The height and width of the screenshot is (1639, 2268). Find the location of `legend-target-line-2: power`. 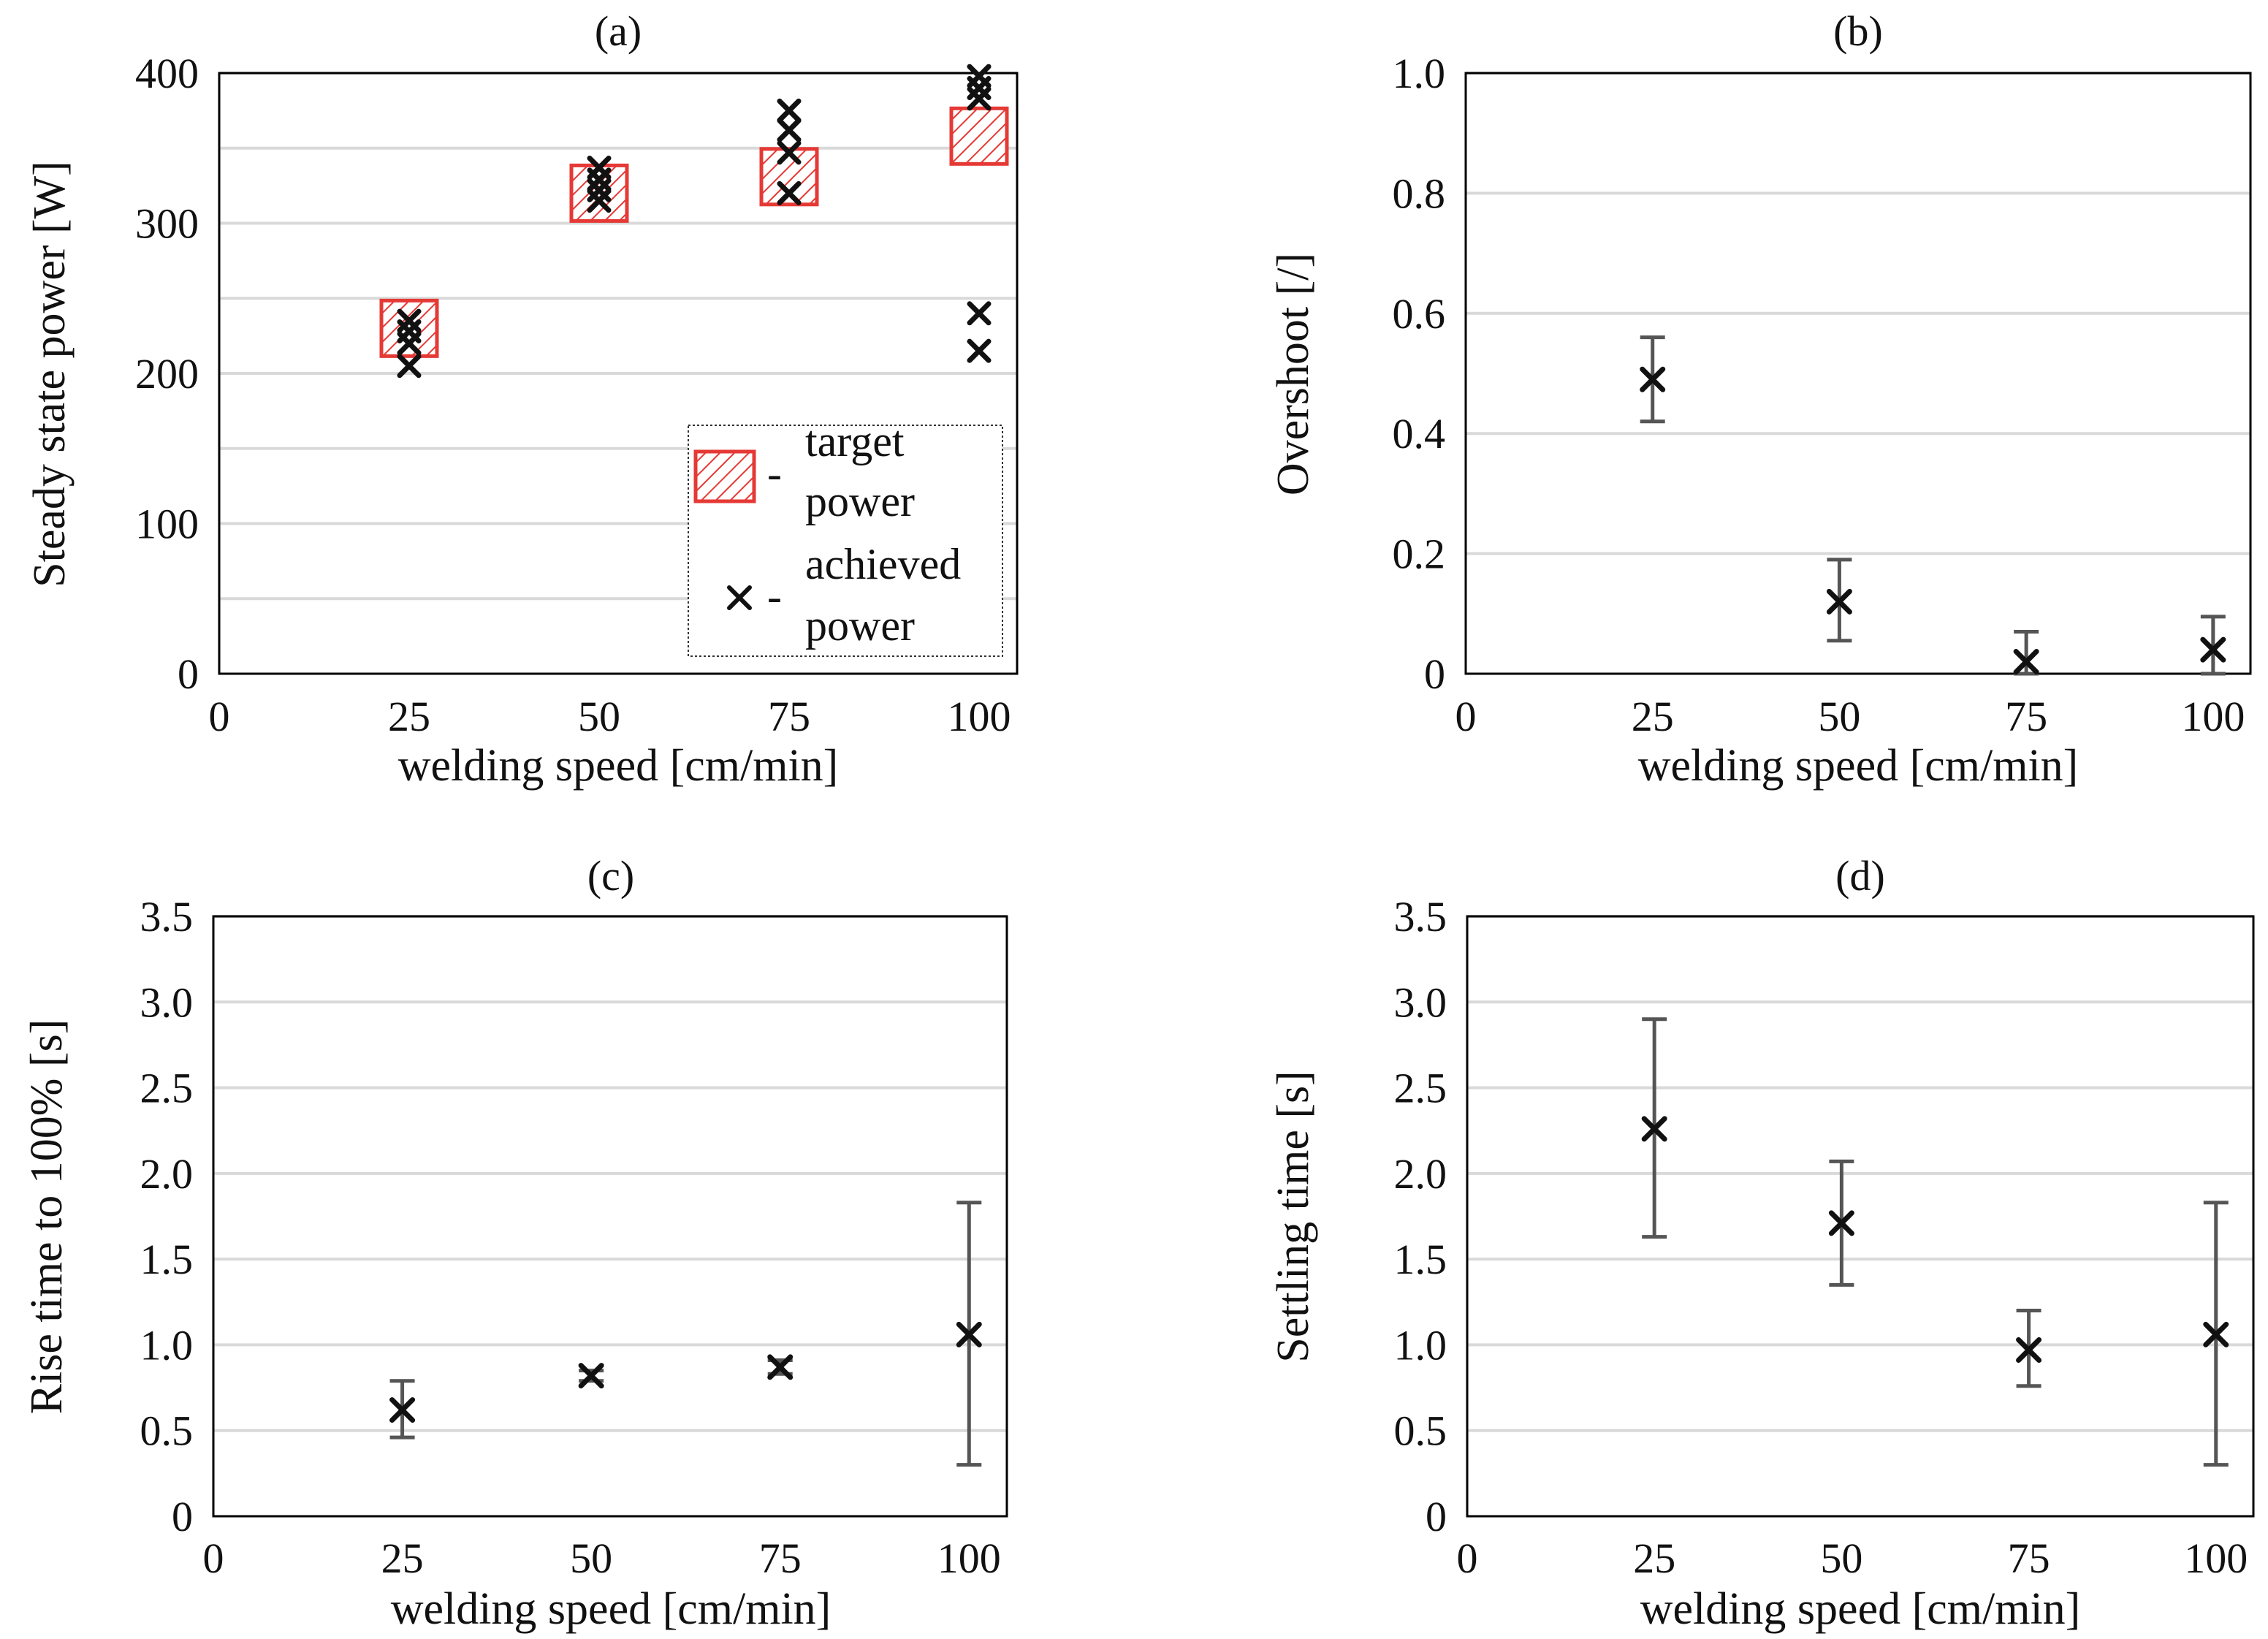

legend-target-line-2: power is located at coordinates (860, 501).